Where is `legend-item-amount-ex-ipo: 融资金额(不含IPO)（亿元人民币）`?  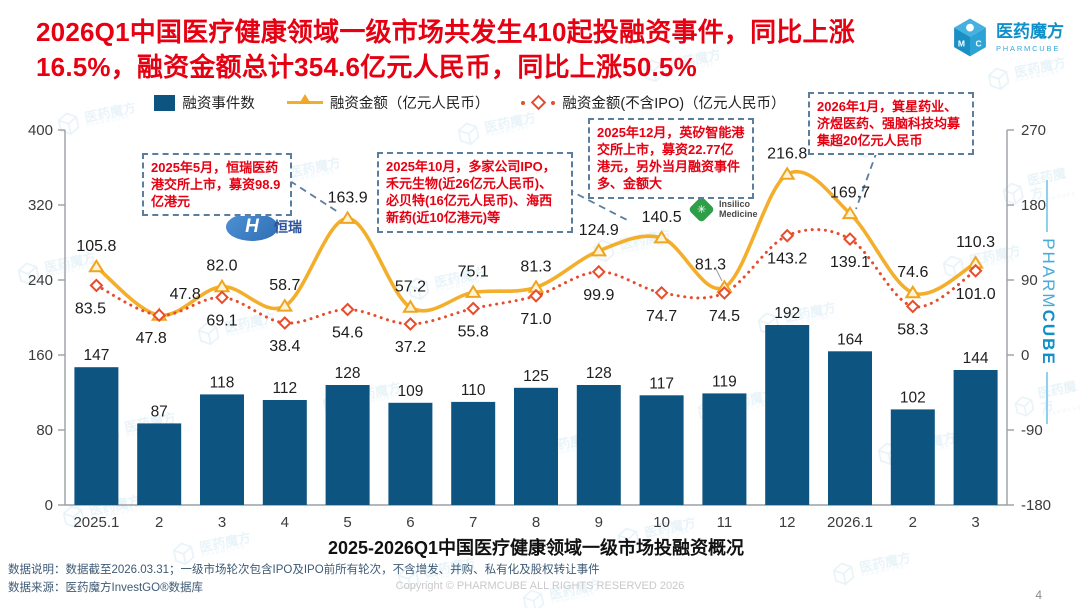
legend-item-amount-ex-ipo: 融资金额(不含IPO)（亿元人民币） is located at coordinates (653, 102).